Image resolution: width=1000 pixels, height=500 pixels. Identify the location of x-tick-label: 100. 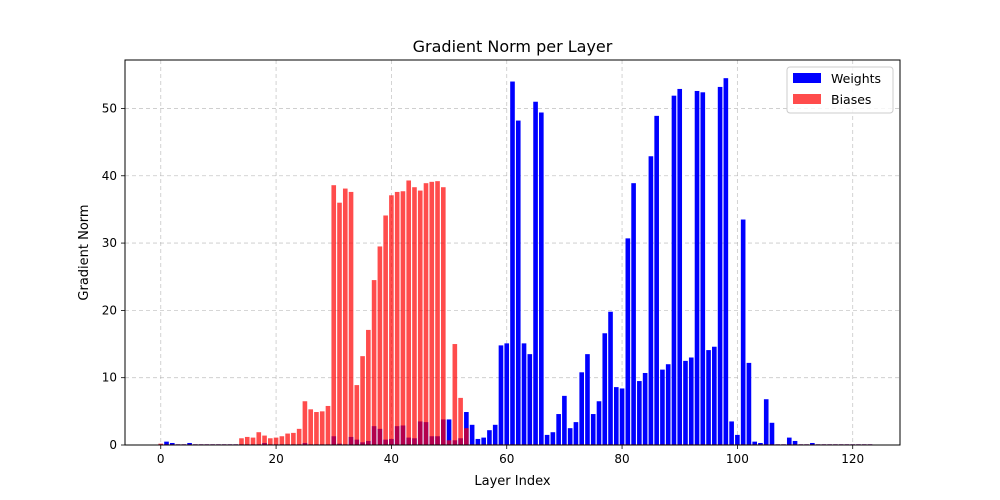
(737, 459).